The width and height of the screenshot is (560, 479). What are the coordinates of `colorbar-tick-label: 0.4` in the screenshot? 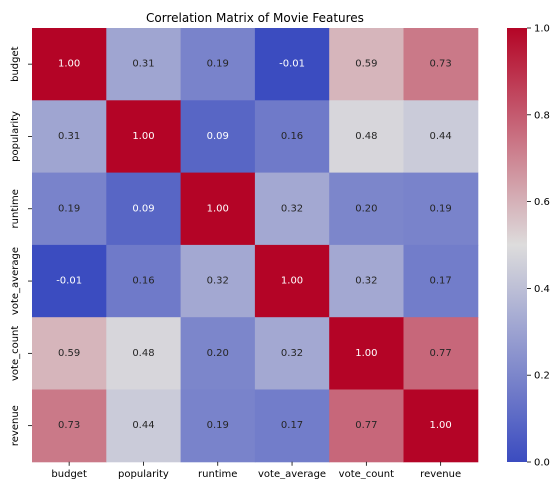 It's located at (542, 289).